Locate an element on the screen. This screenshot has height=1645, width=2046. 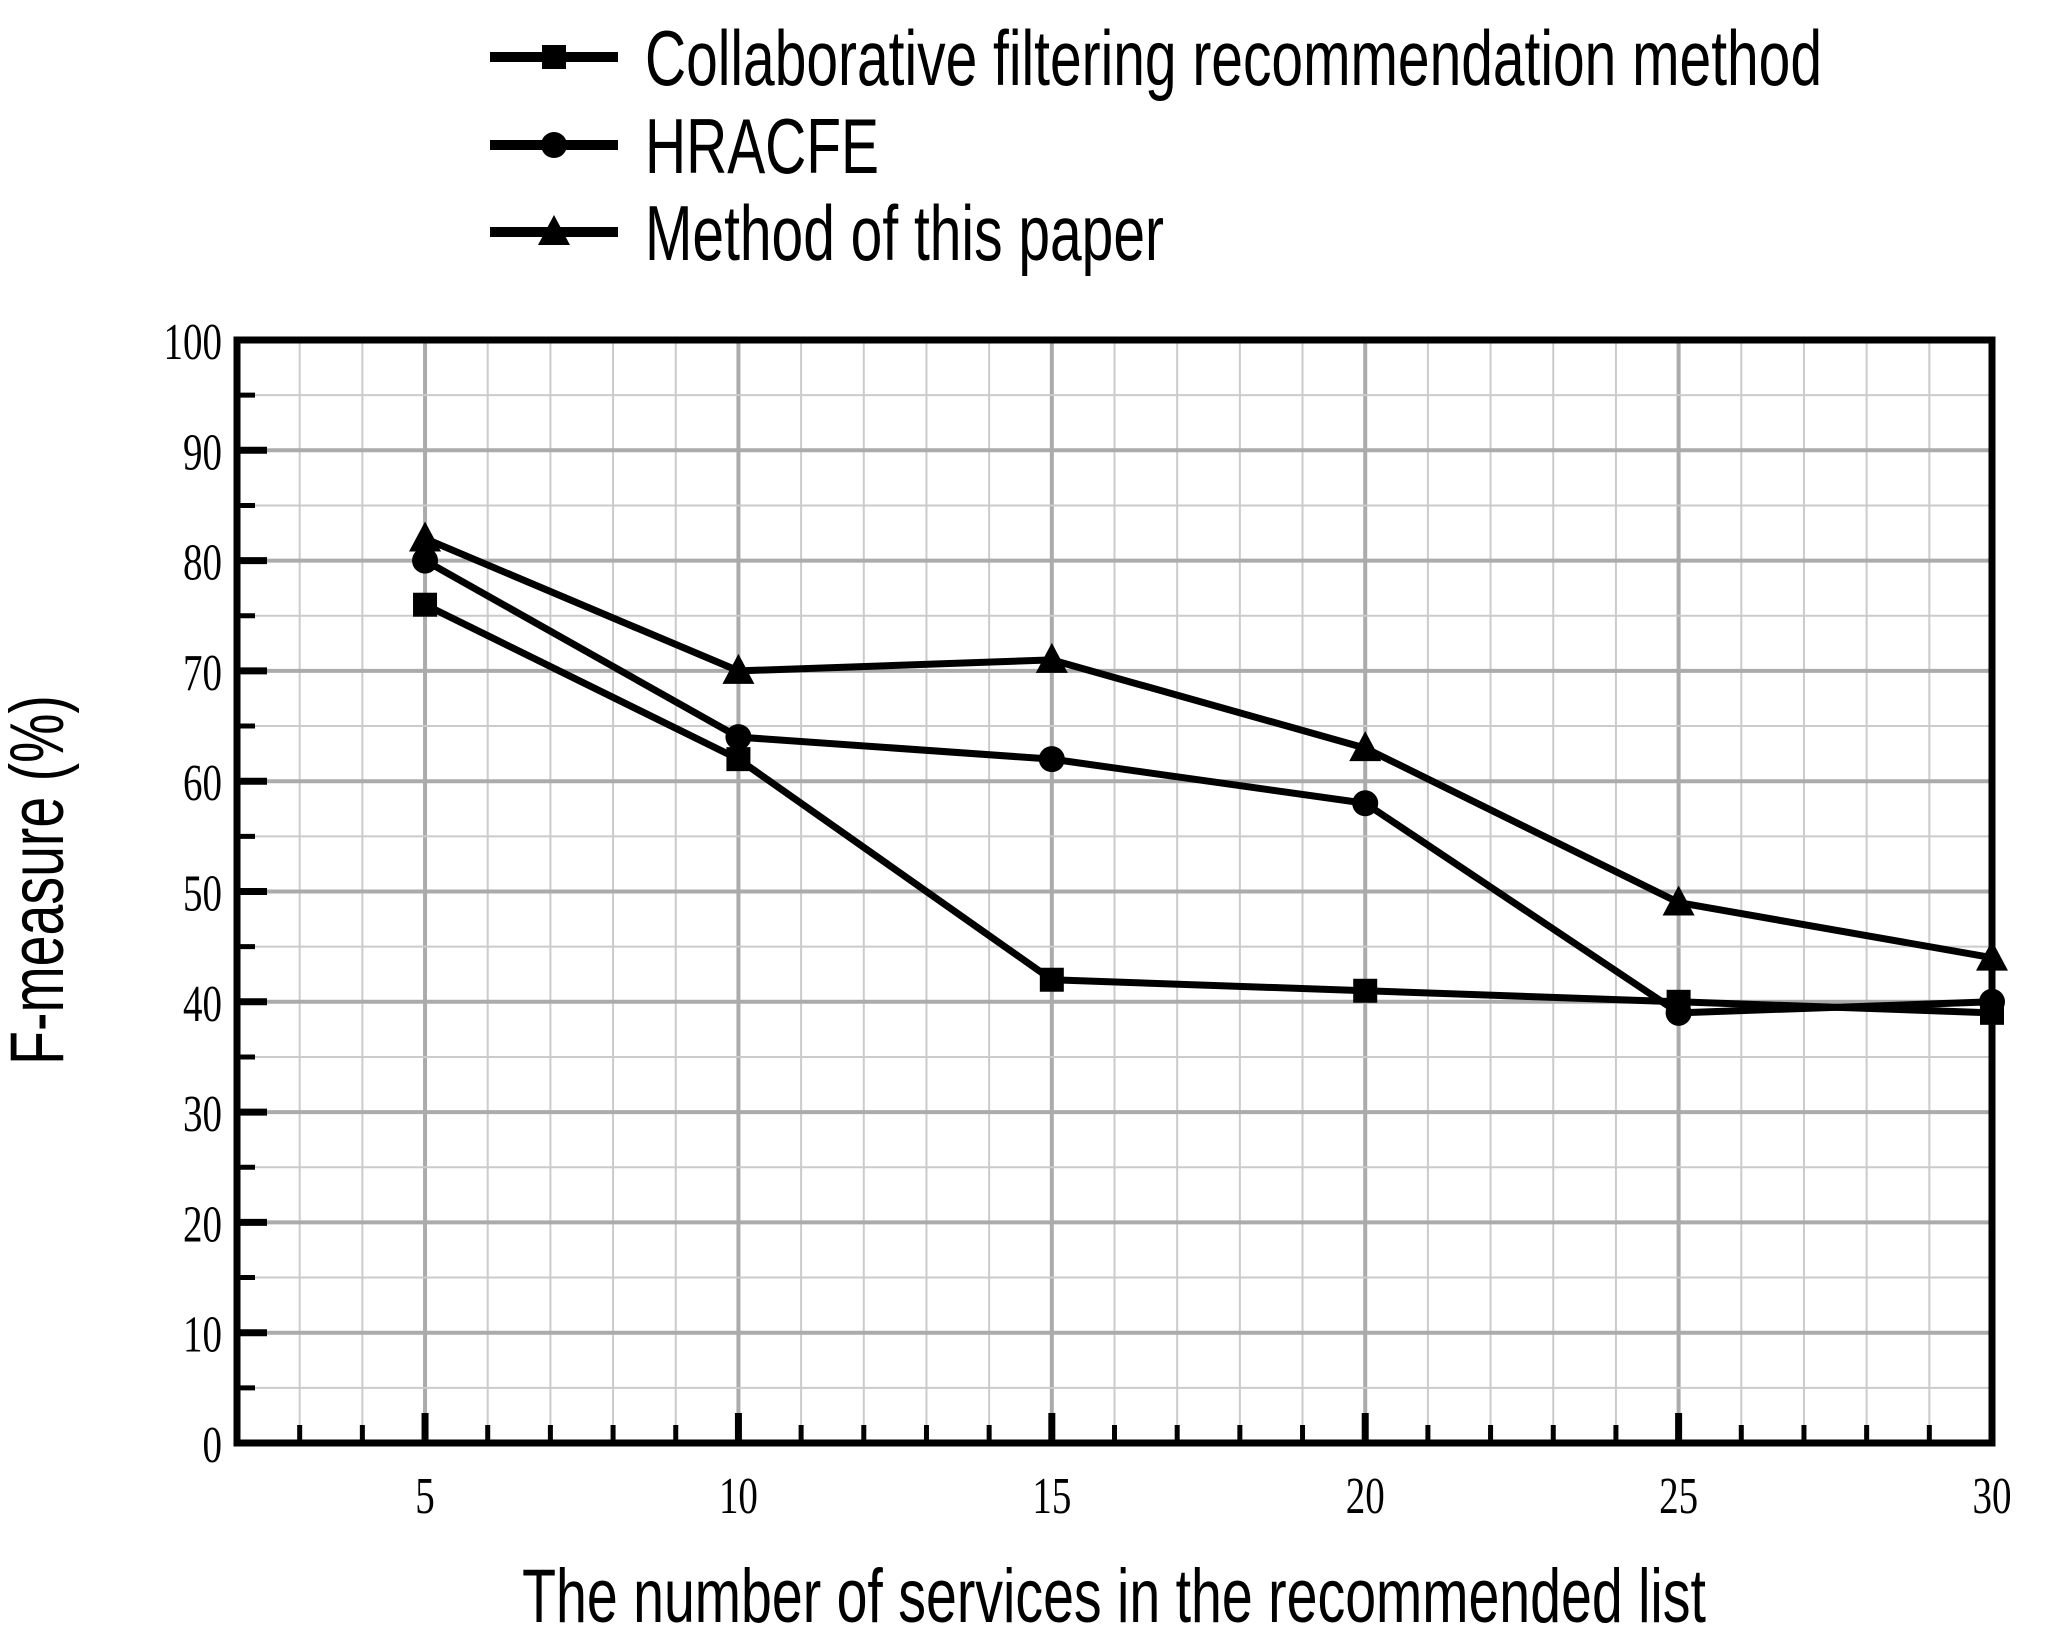
x-axis-tick-label: 15 is located at coordinates (1051, 1496).